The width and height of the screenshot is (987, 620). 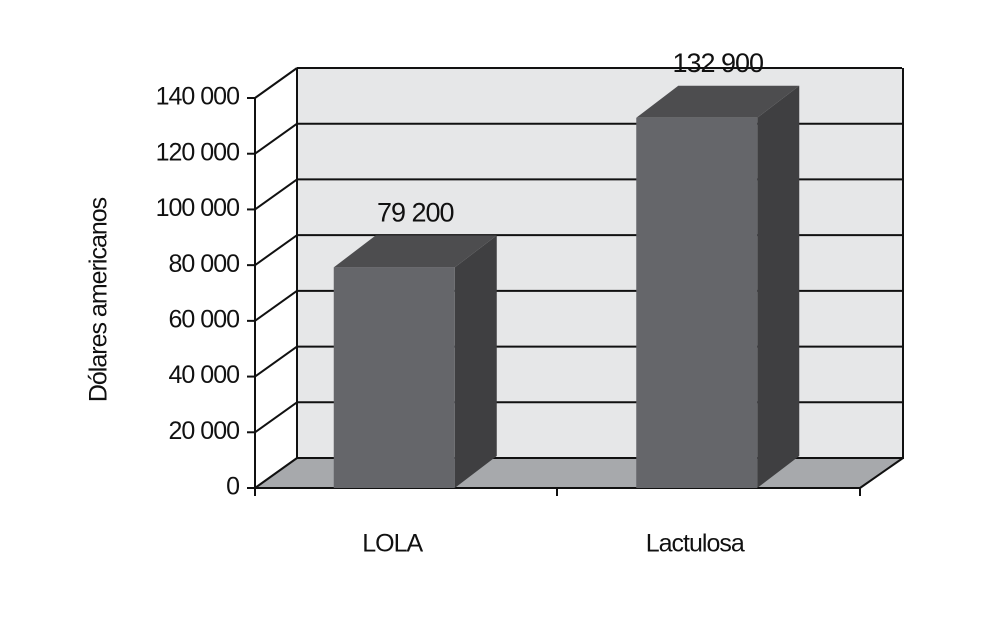 What do you see at coordinates (204, 431) in the screenshot?
I see `y-tick-label: 20 000` at bounding box center [204, 431].